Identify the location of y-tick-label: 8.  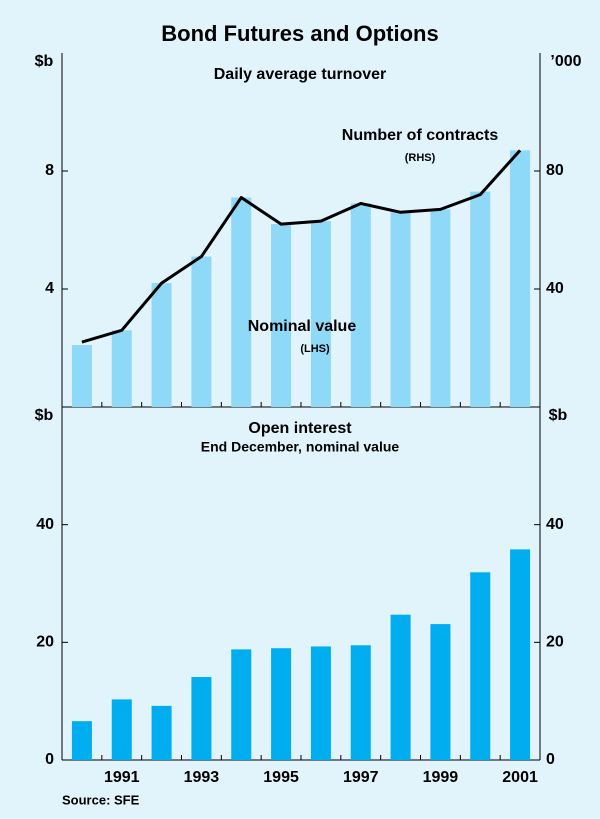
(49, 170).